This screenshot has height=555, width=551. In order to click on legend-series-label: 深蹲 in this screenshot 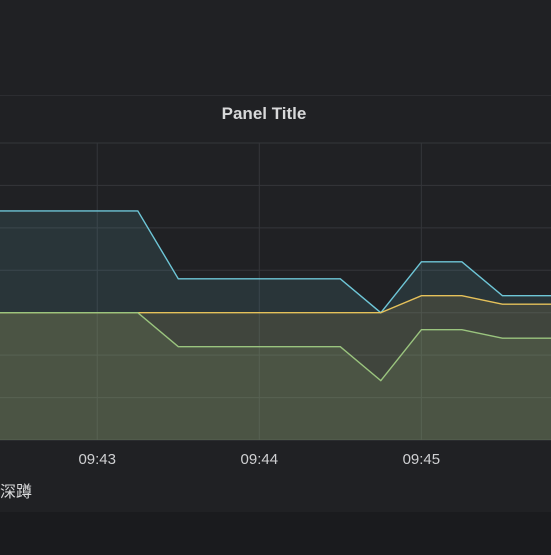, I will do `click(16, 492)`.